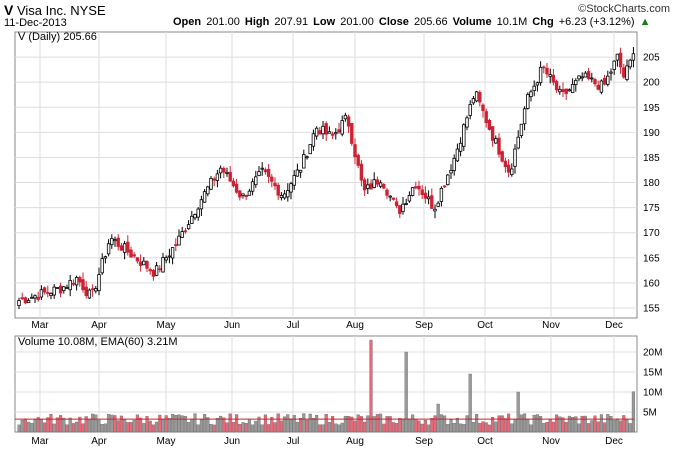 This screenshot has height=450, width=680. I want to click on price-legend: V (Daily) 205.66, so click(57, 37).